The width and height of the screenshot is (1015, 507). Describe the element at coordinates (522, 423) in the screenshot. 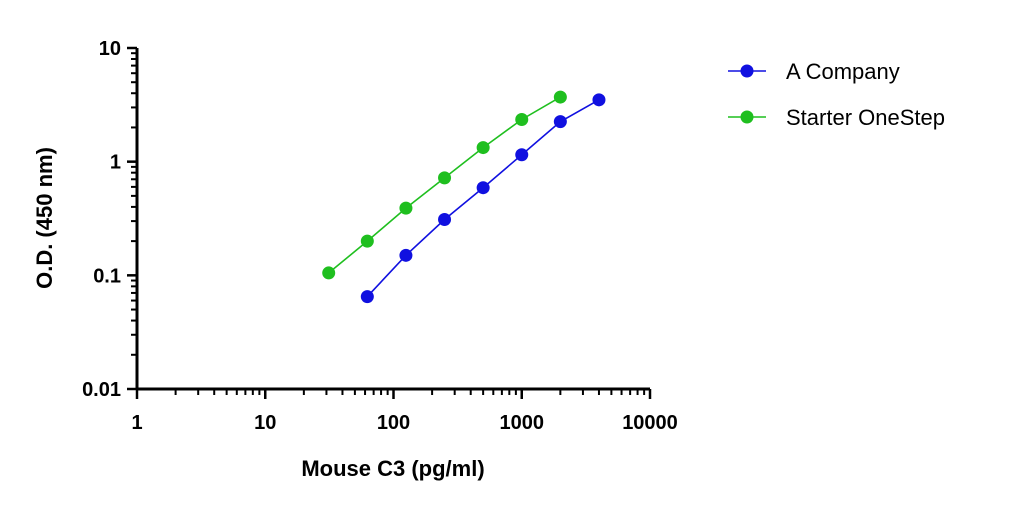

I see `x-tick-label: 1000` at that location.